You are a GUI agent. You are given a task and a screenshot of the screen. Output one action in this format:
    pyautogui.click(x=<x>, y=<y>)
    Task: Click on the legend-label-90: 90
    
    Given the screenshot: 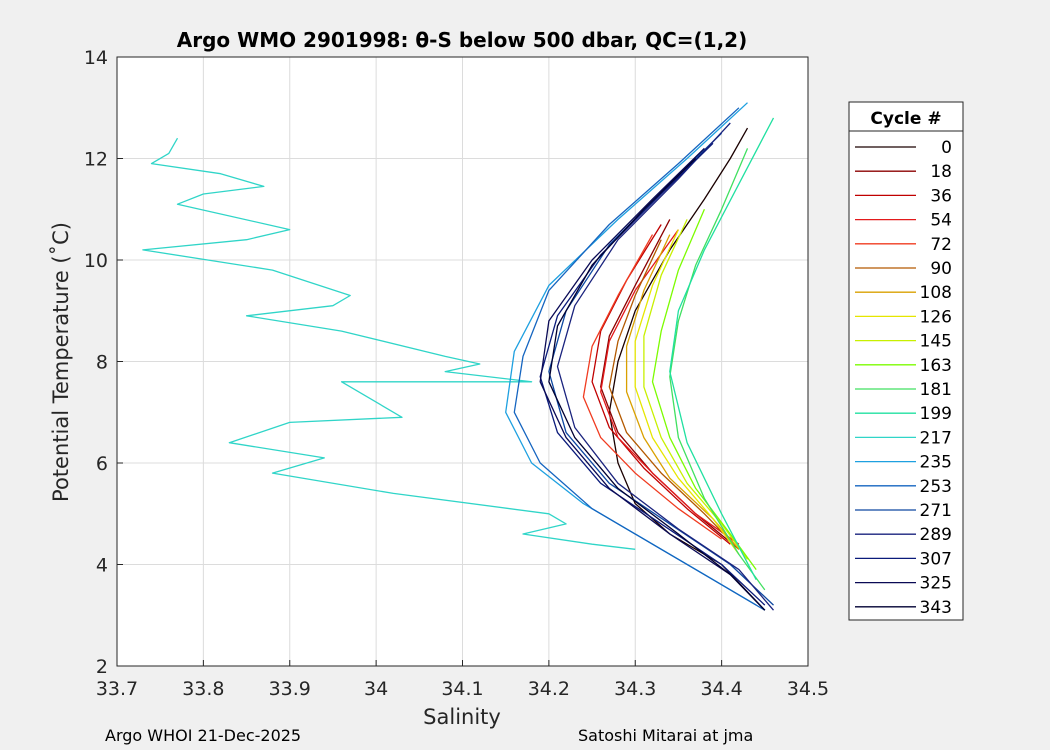 What is the action you would take?
    pyautogui.click(x=941, y=269)
    